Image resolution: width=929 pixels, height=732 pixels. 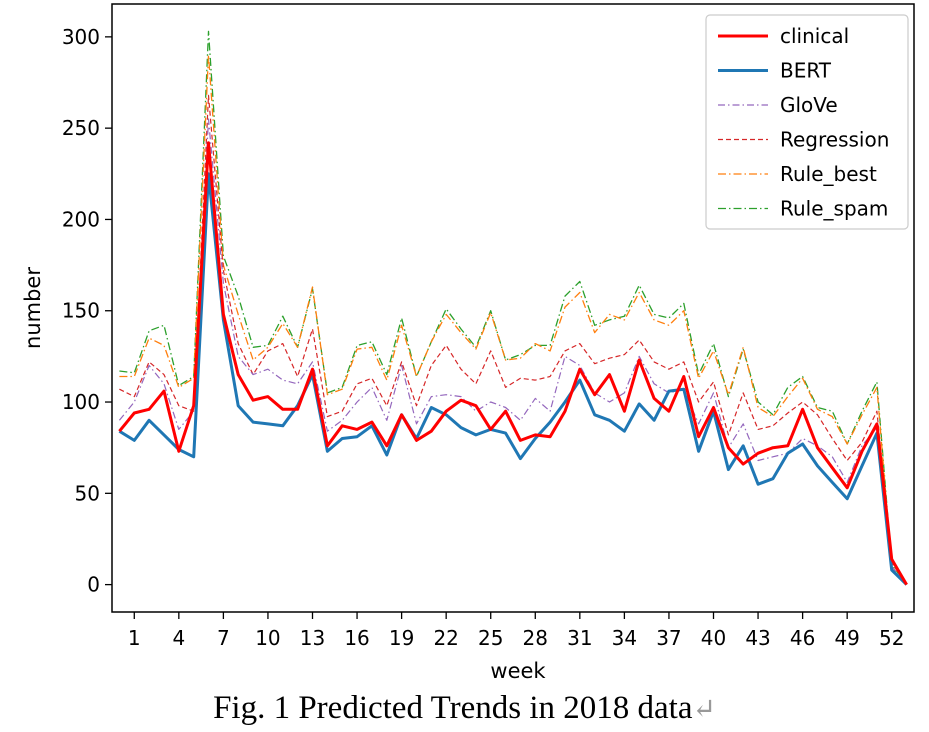 What do you see at coordinates (93, 585) in the screenshot?
I see `y-tick-label: 0` at bounding box center [93, 585].